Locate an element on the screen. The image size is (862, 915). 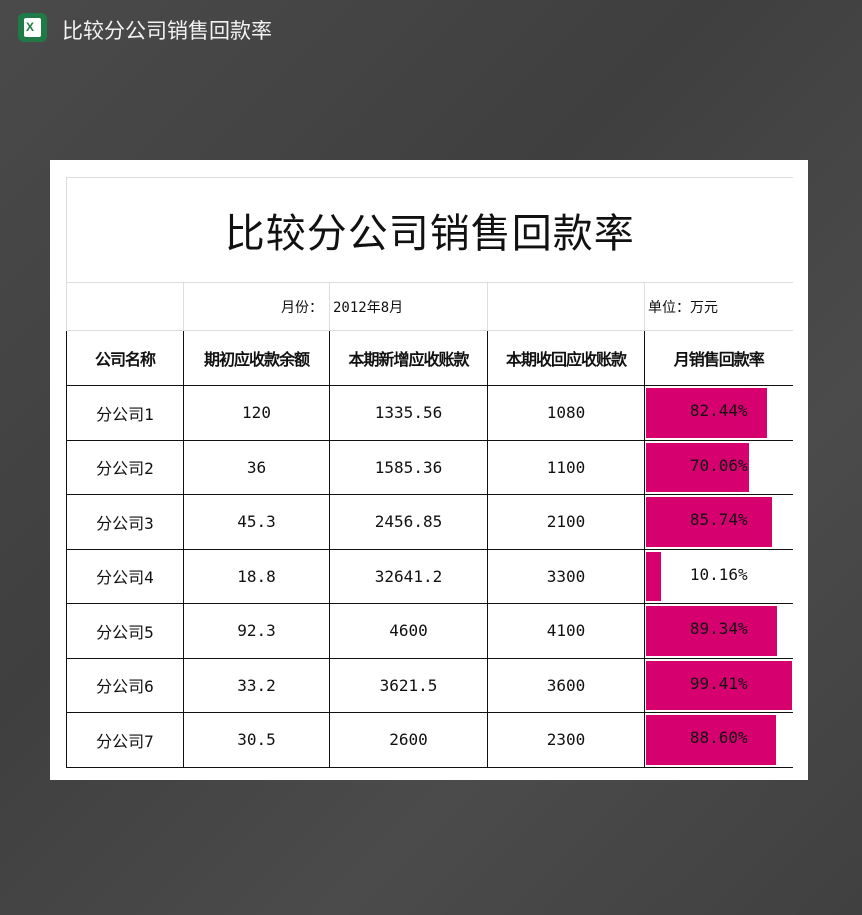
cell-new: 2456.85 is located at coordinates (408, 522).